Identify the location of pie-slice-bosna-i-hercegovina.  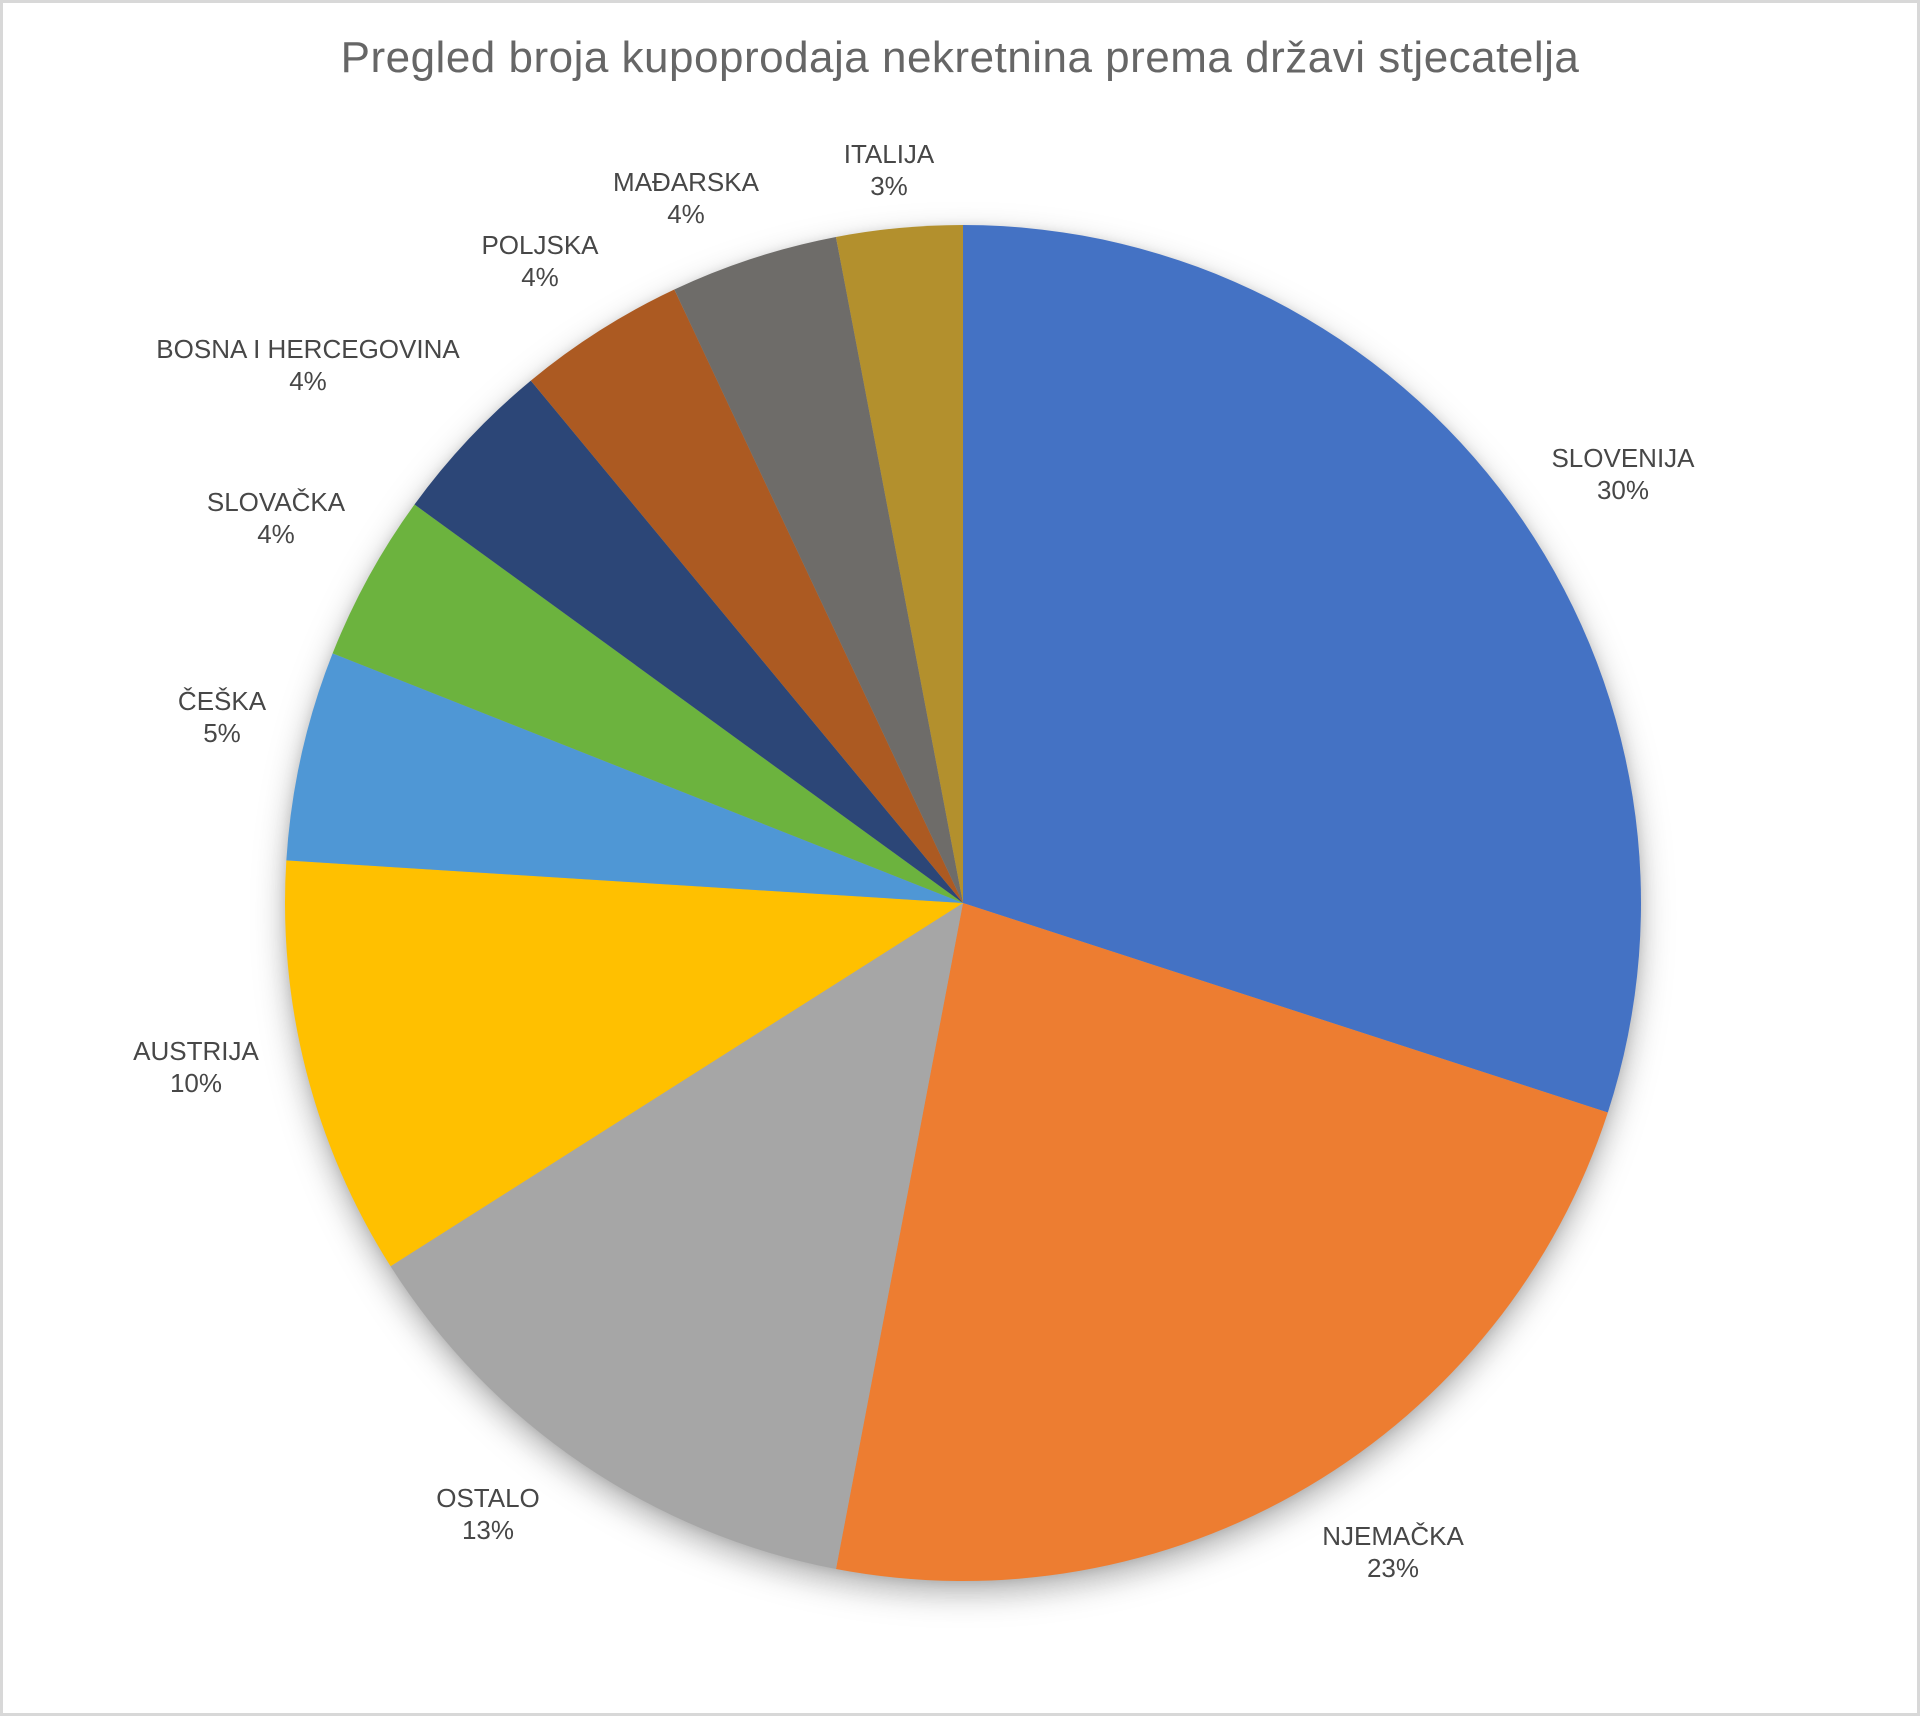
(688, 642).